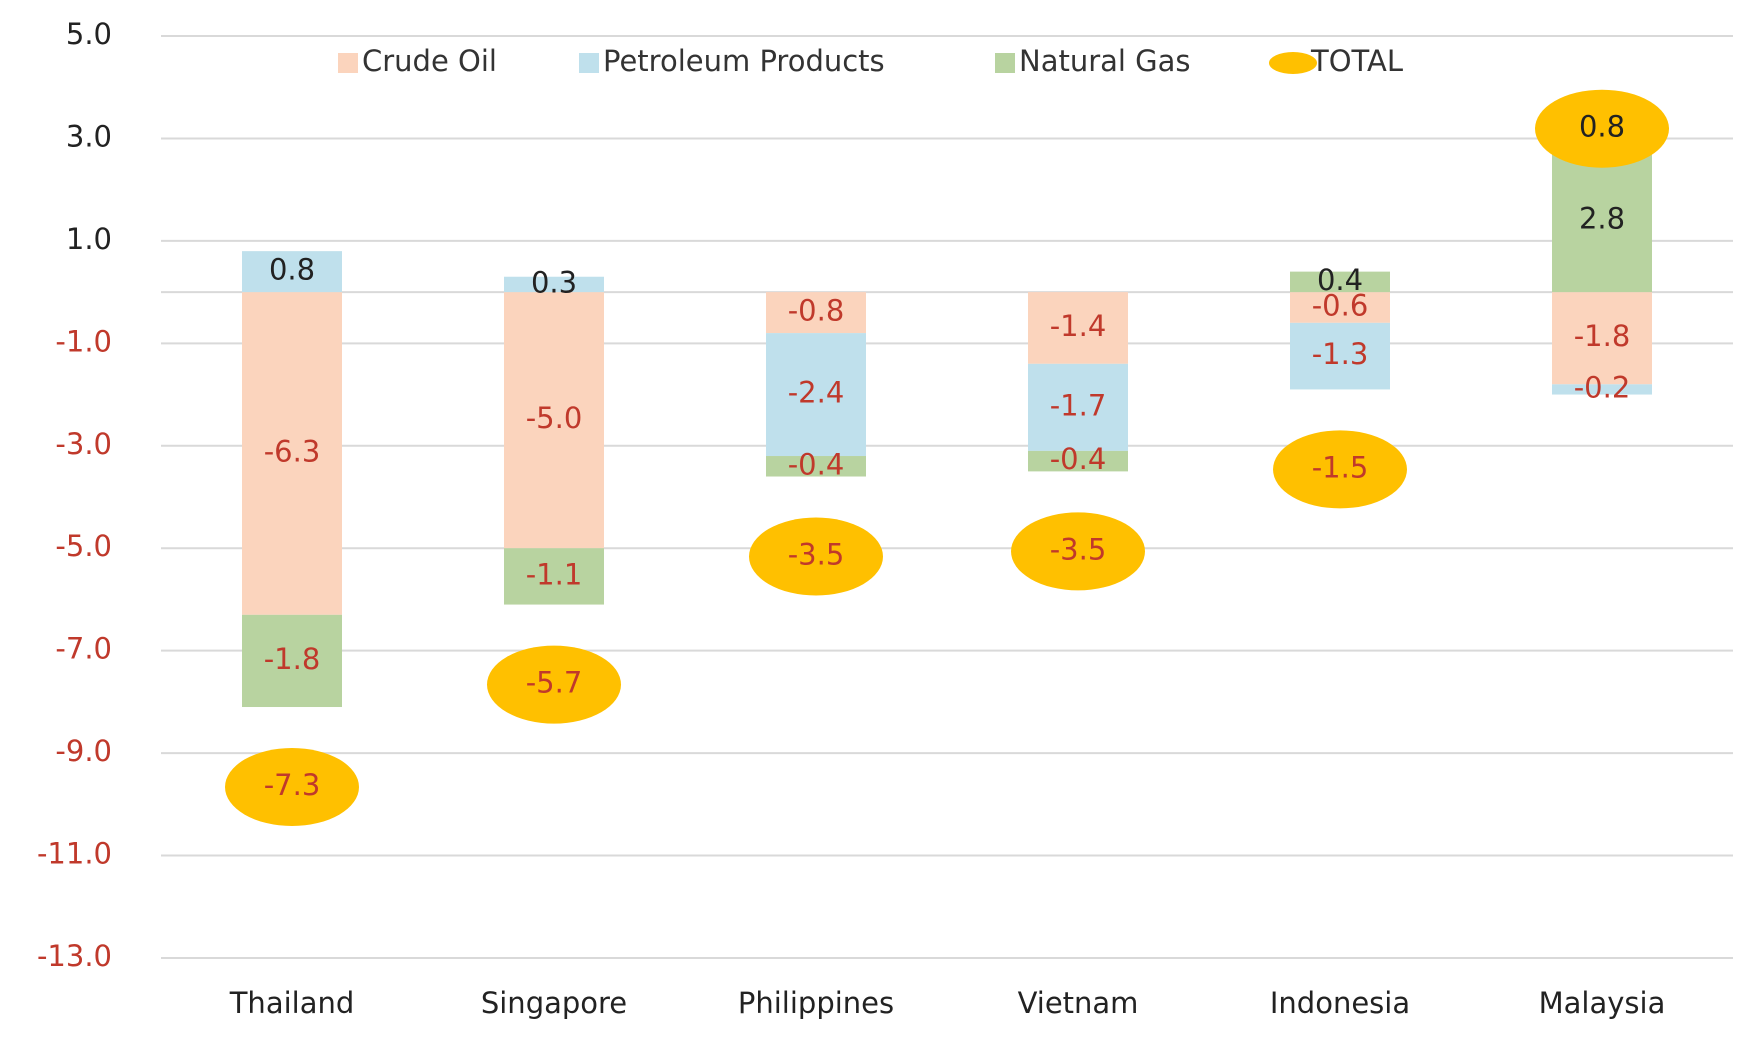 The image size is (1742, 1053). What do you see at coordinates (429, 61) in the screenshot?
I see `legend-label: Crude Oil` at bounding box center [429, 61].